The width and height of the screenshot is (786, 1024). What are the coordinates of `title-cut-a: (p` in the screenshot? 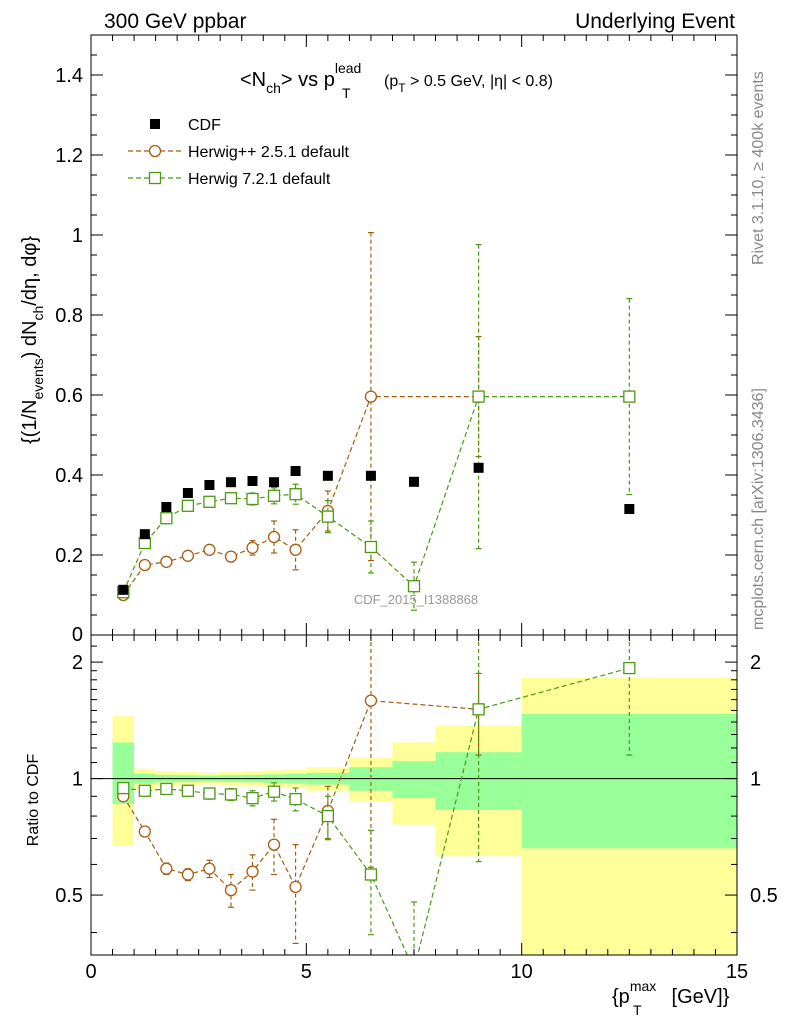 It's located at (391, 81).